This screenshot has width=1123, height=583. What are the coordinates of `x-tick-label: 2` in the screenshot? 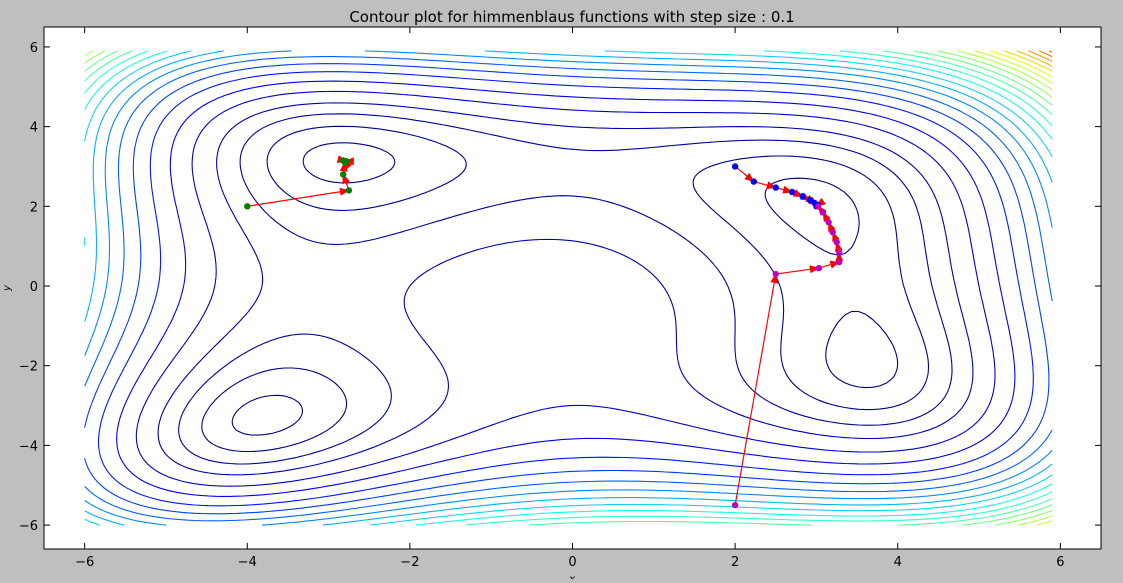 It's located at (735, 562).